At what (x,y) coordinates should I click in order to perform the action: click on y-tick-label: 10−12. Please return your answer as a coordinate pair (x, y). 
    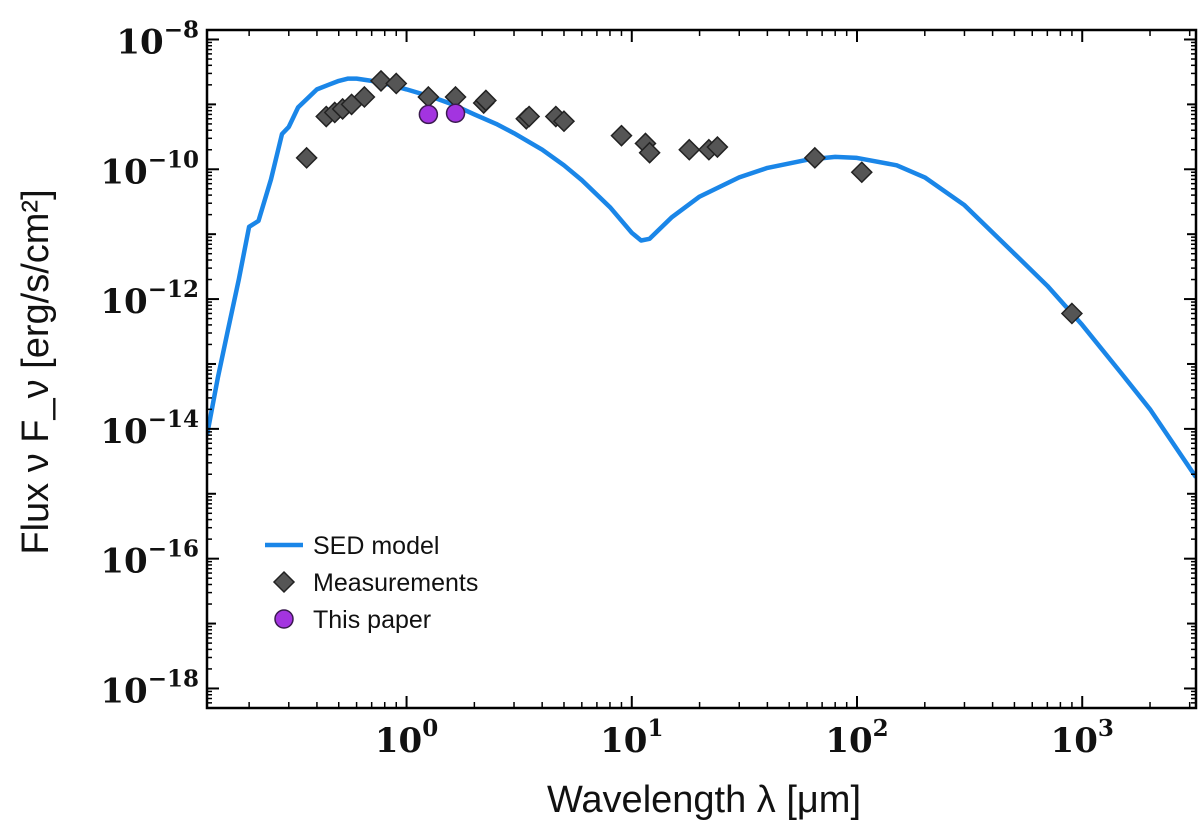
    Looking at the image, I should click on (149, 299).